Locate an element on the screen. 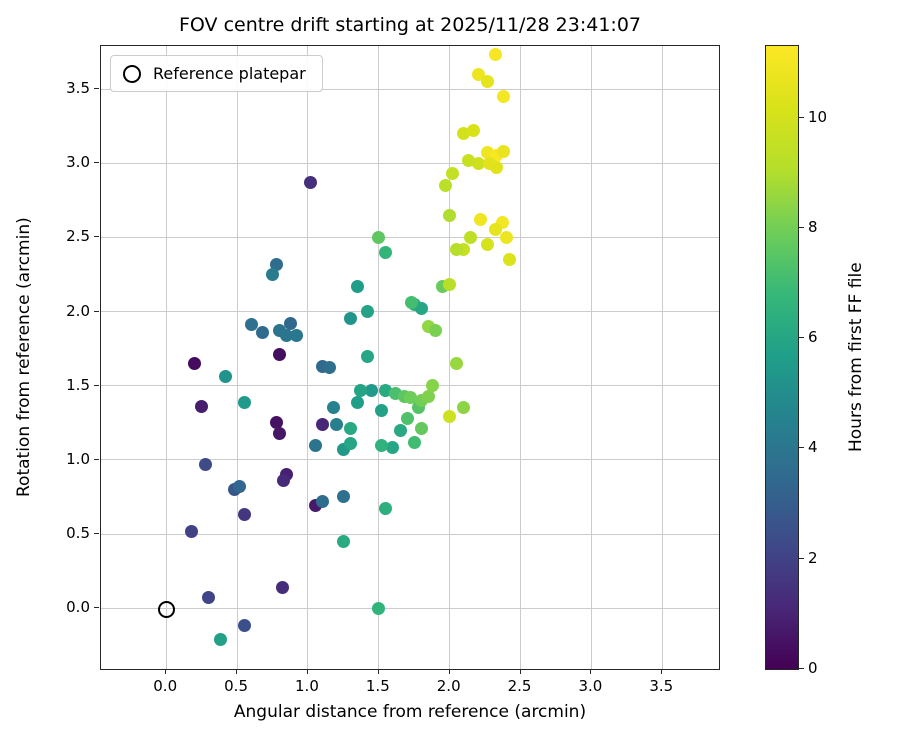  y-tick-label: 3.5 is located at coordinates (78, 88).